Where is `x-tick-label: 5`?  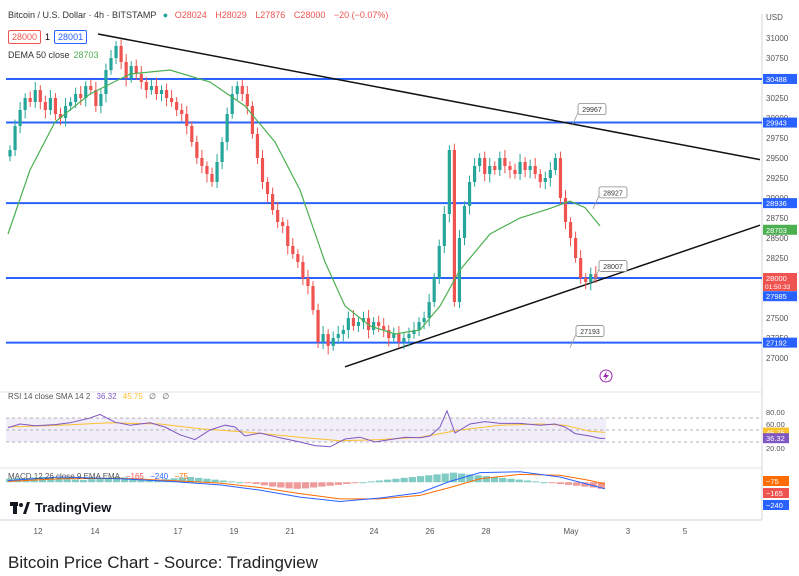 x-tick-label: 5 is located at coordinates (685, 531).